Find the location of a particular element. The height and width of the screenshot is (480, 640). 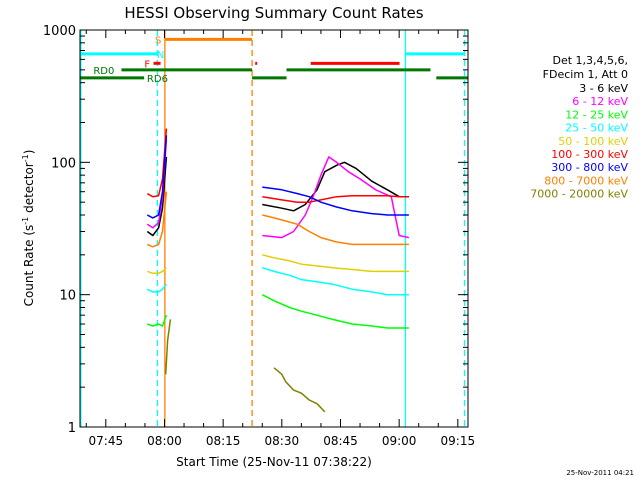

x-tick-label-2: 08:15 is located at coordinates (223, 441).